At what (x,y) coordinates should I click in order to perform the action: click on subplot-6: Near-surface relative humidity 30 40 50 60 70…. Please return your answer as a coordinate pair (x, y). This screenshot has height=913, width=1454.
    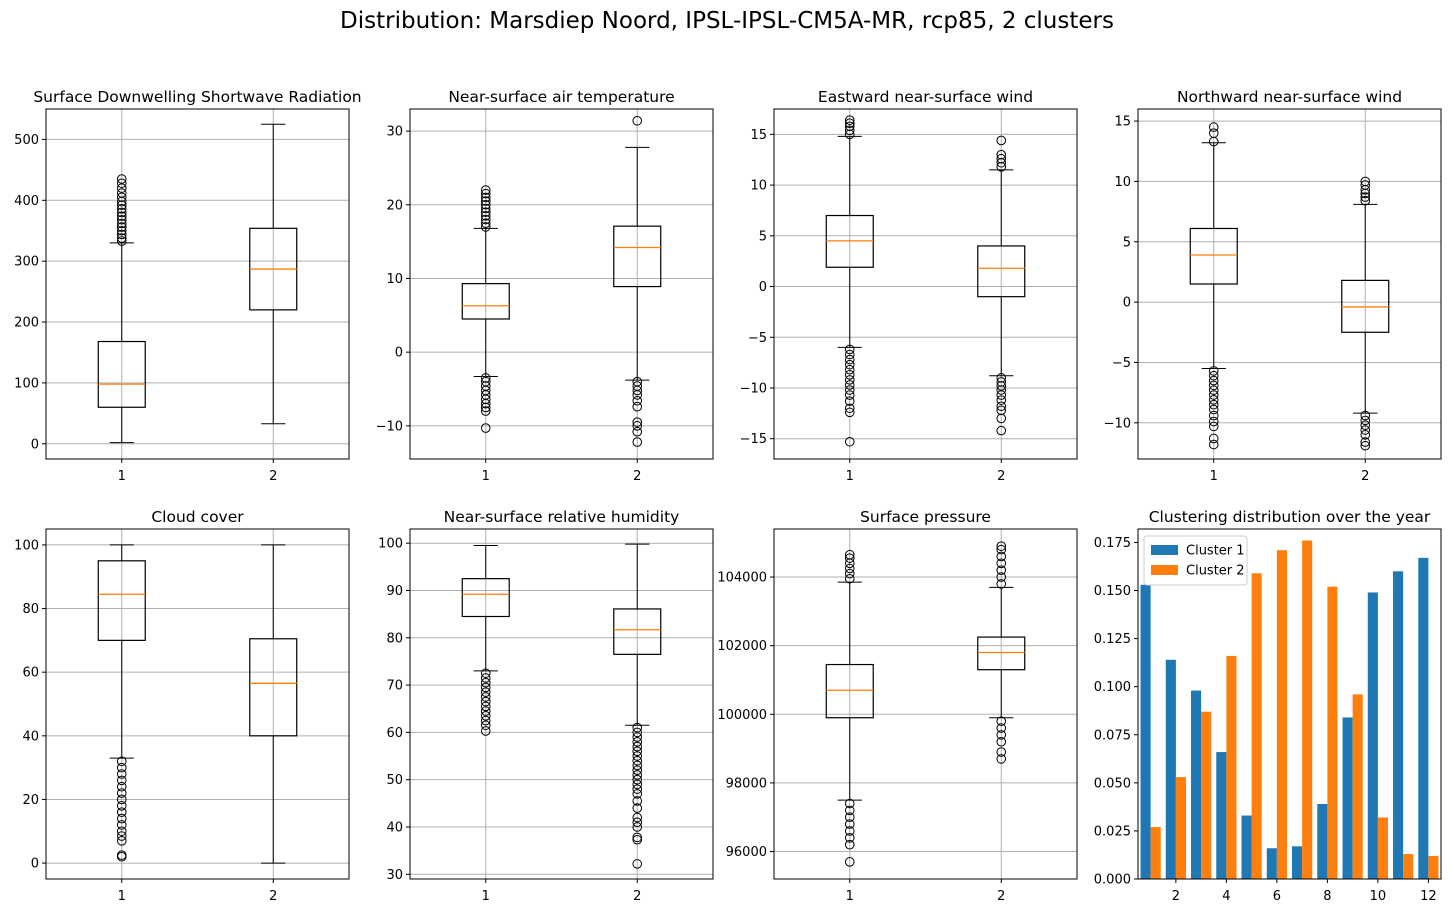
    Looking at the image, I should click on (546, 706).